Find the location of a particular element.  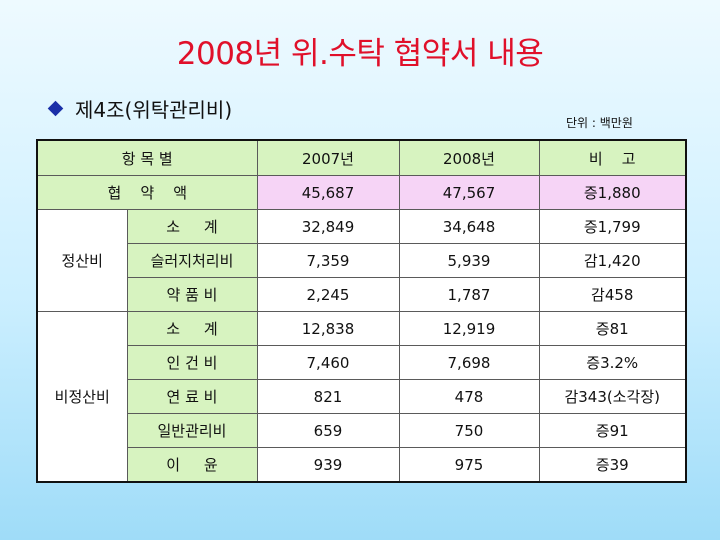

table-row: 슬러지처리비 7,359 5,939 감1,420 is located at coordinates (362, 260).